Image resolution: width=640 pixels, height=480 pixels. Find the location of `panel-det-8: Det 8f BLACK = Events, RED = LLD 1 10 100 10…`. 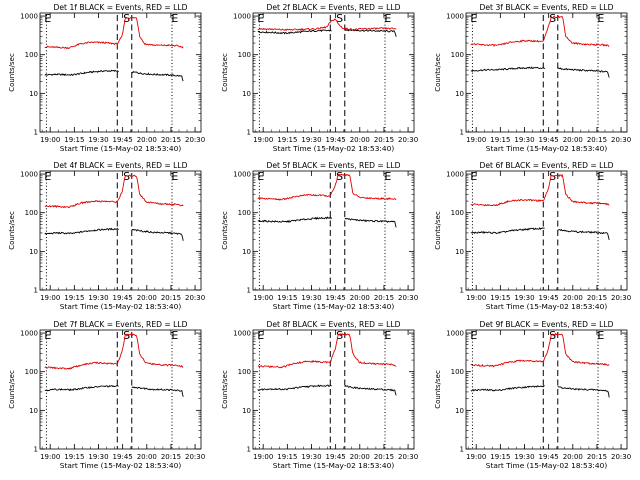

panel-det-8: Det 8f BLACK = Events, RED = LLD 1 10 100 10… is located at coordinates (319, 395).